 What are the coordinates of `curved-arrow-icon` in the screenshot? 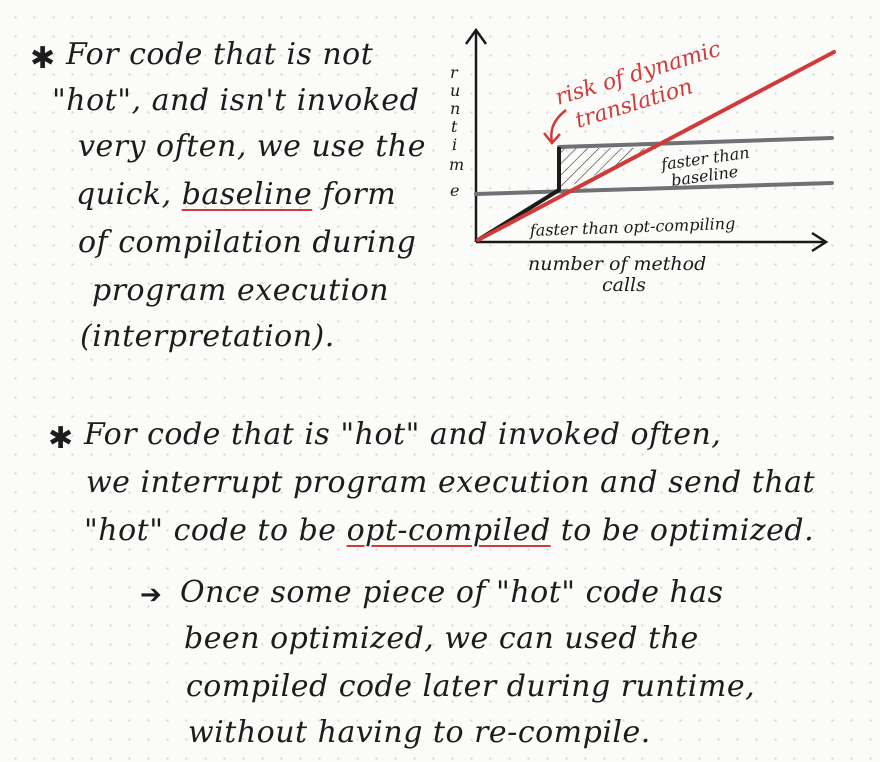 It's located at (558, 126).